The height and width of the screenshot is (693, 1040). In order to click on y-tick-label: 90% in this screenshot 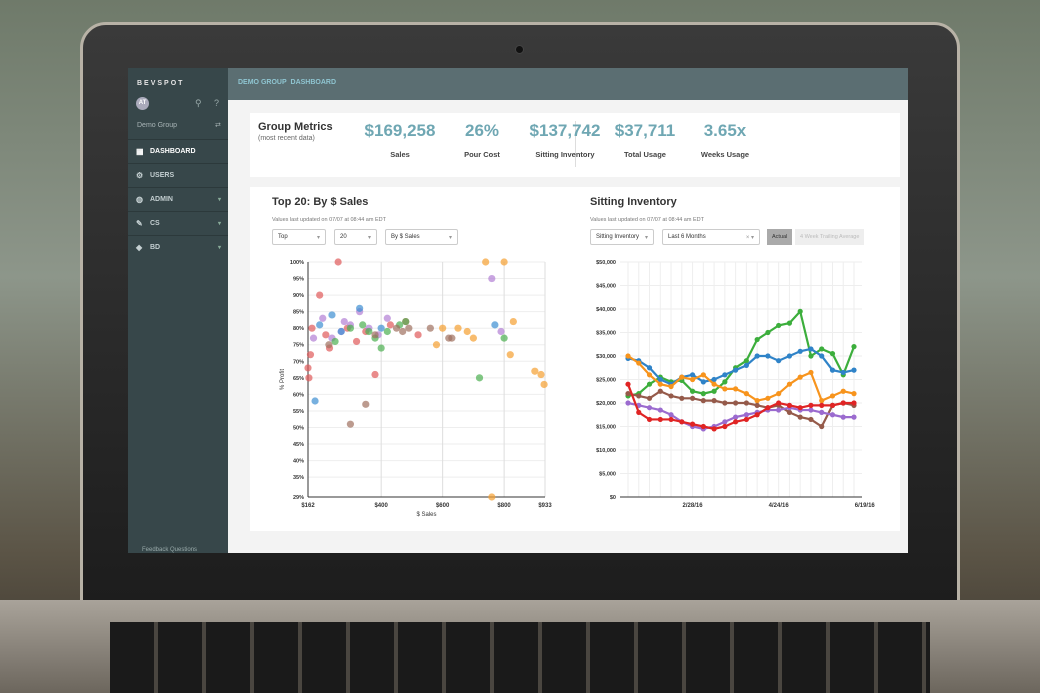, I will do `click(298, 296)`.